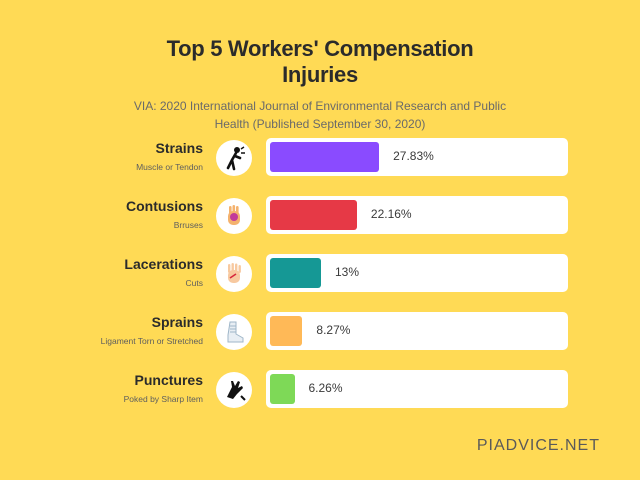 This screenshot has height=480, width=640. I want to click on bar-row-punctures: Punctures Poked by Sharp Item 6.26%, so click(320, 390).